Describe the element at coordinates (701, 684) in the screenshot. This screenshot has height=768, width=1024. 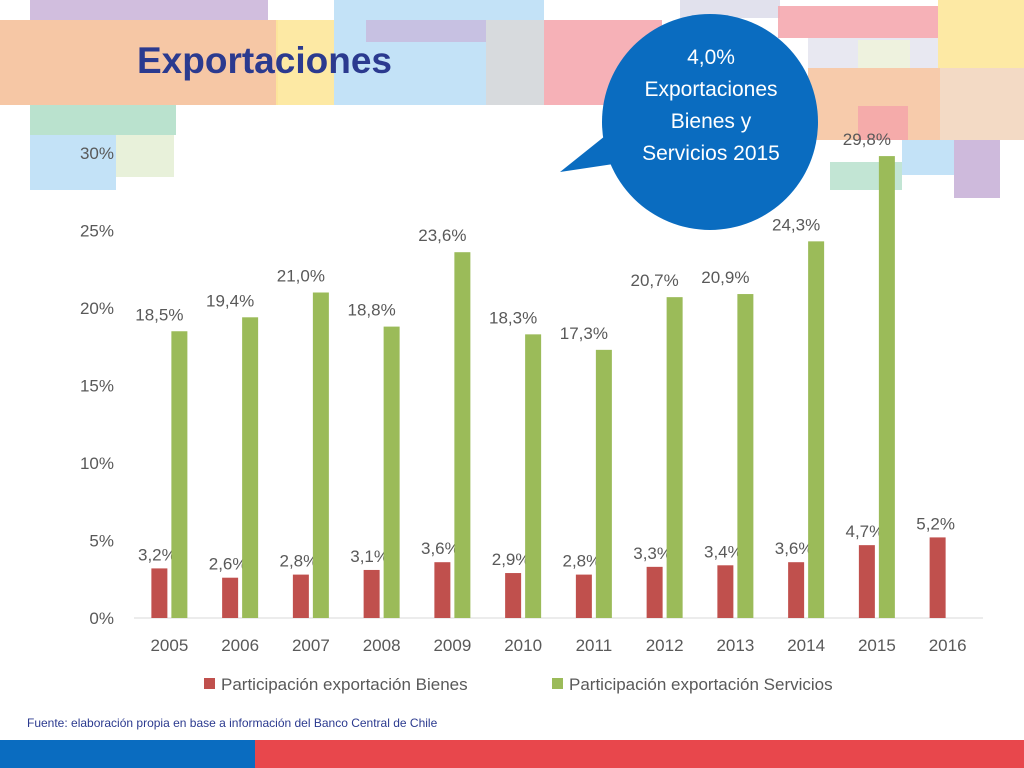
I see `legend-label: Participación exportación Servicios` at that location.